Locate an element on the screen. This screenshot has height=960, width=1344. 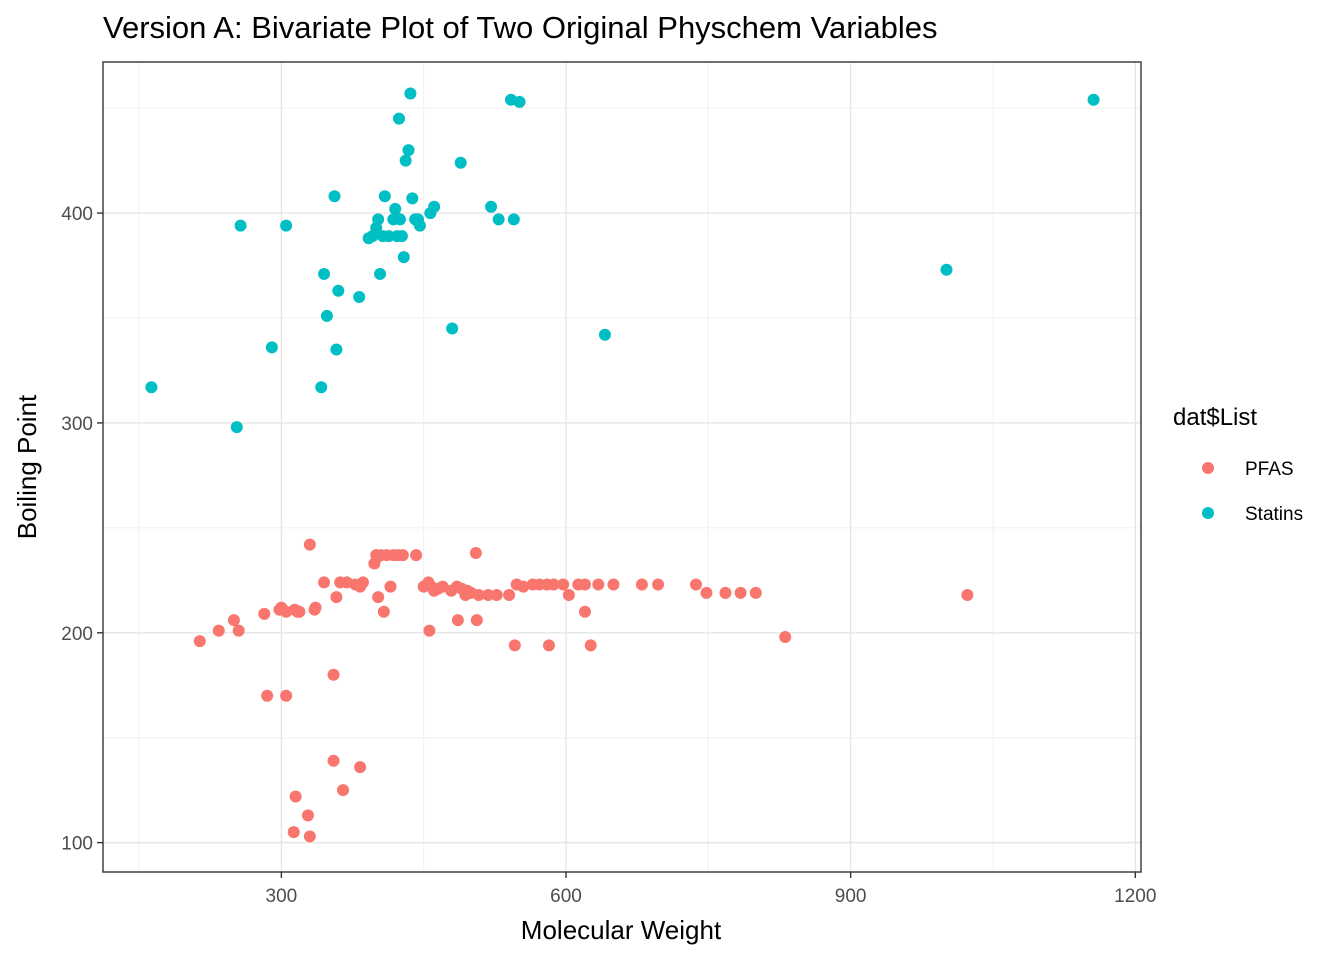
y-tick-label: 100 is located at coordinates (77, 844).